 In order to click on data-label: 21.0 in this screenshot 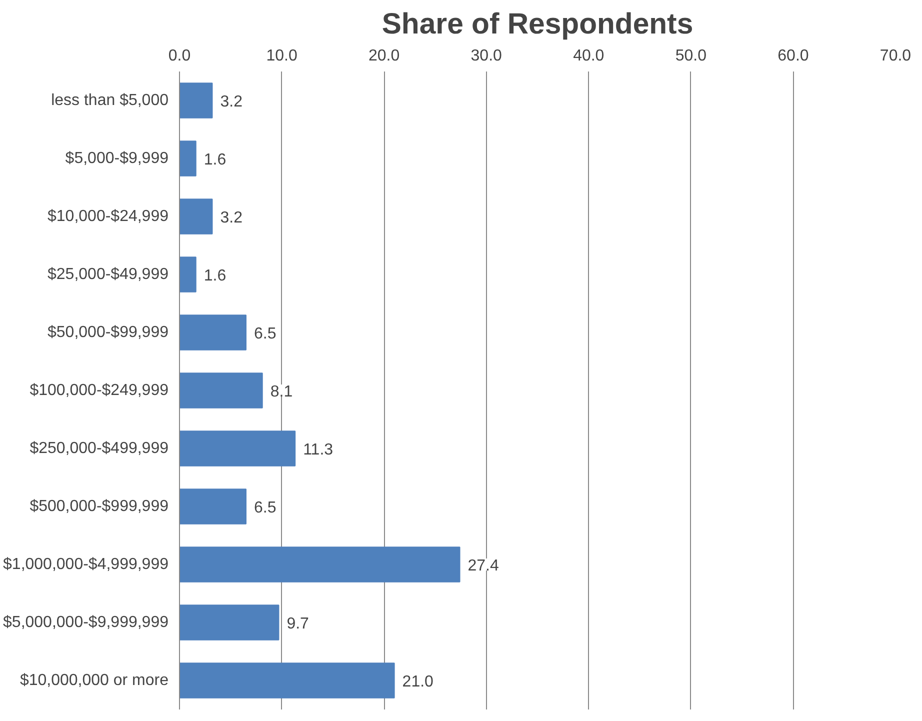, I will do `click(418, 682)`.